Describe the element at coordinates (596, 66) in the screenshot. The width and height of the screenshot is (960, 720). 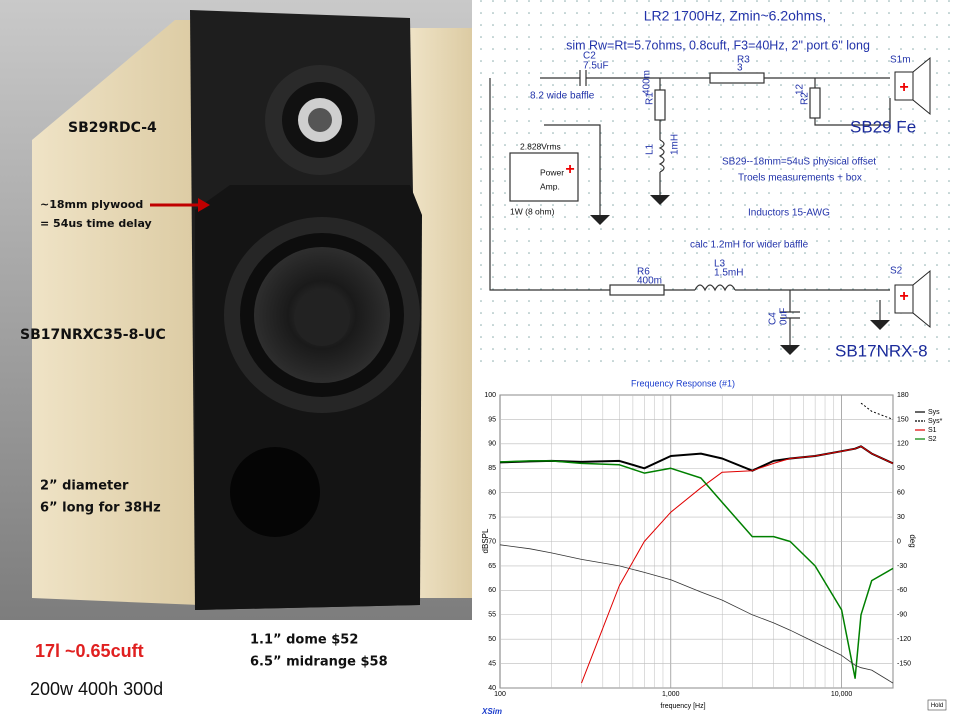
I see `schematic-label: 7.5uF` at that location.